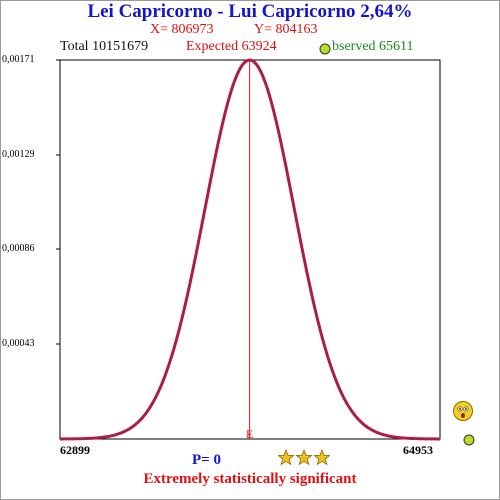 The width and height of the screenshot is (500, 500). I want to click on smiley-face-icon, so click(463, 411).